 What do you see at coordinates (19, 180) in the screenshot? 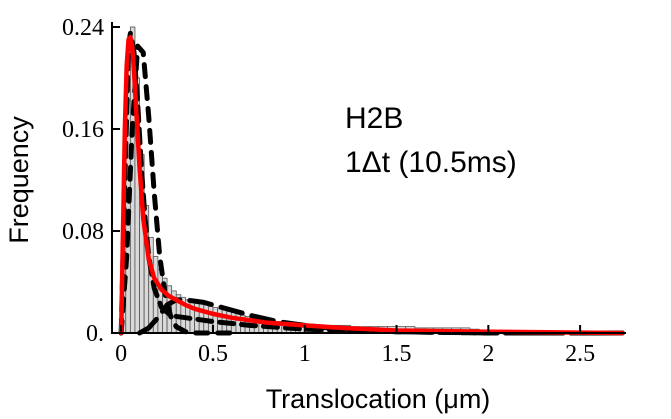
I see `y-axis-label: Frequency` at bounding box center [19, 180].